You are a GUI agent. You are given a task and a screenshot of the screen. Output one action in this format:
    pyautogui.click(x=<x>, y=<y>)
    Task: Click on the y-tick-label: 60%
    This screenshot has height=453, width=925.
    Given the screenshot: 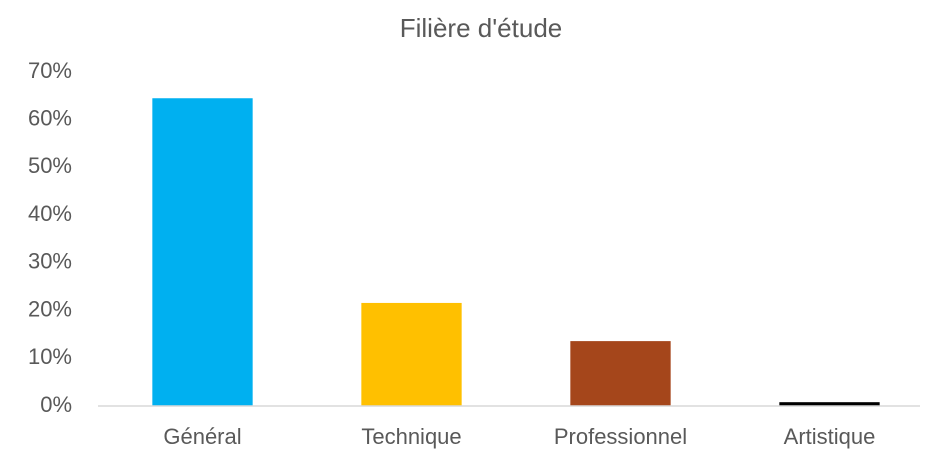 What is the action you would take?
    pyautogui.click(x=50, y=118)
    